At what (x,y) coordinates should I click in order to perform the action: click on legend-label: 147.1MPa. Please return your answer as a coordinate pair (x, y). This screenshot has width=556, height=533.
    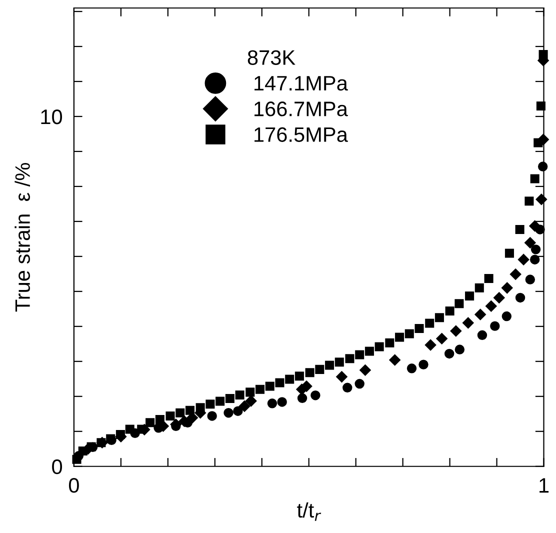
    Looking at the image, I should click on (301, 83).